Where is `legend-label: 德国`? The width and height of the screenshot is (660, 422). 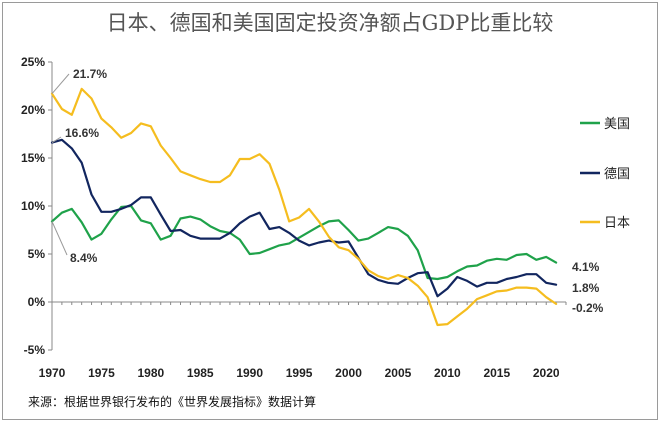
legend-label: 德国 is located at coordinates (617, 174).